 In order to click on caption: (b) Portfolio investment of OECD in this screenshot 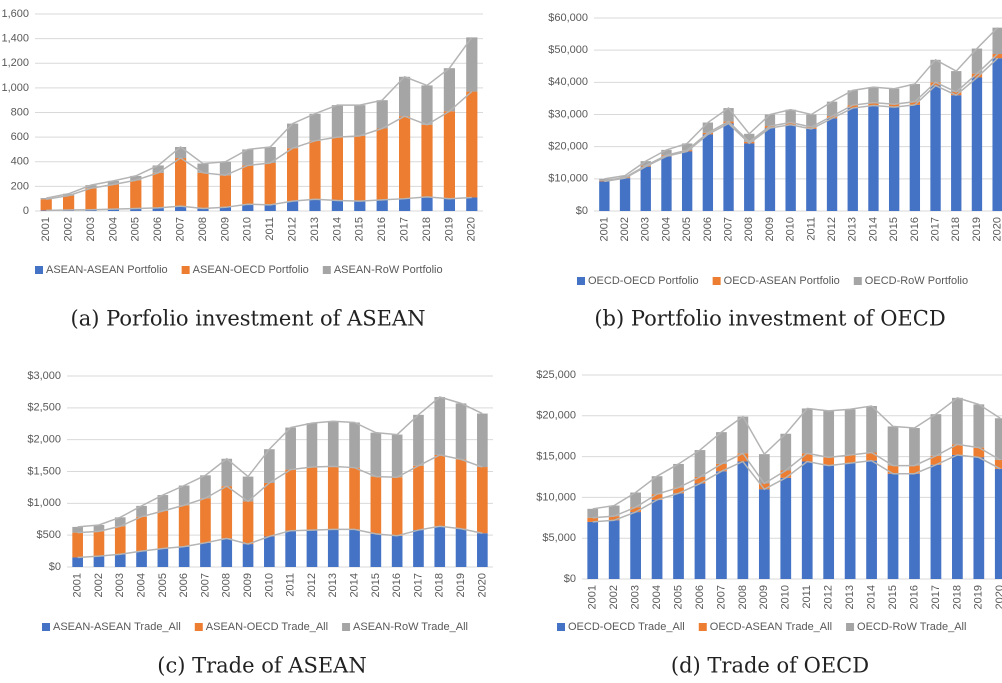, I will do `click(769, 319)`.